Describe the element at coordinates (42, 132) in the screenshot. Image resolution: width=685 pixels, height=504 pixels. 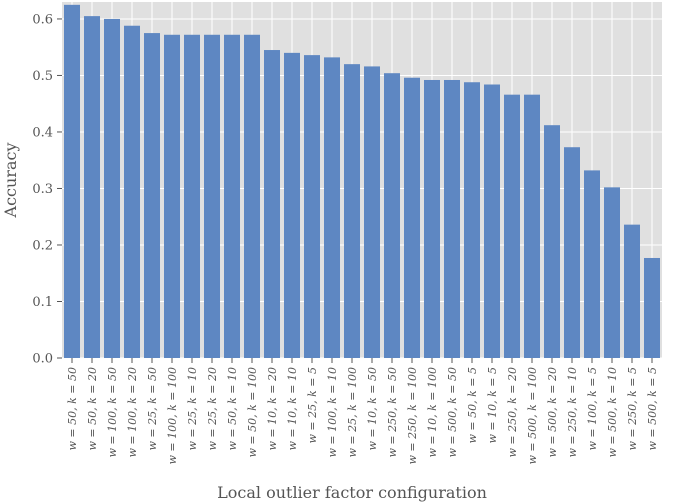
I see `y-tick-label: 0.4` at that location.